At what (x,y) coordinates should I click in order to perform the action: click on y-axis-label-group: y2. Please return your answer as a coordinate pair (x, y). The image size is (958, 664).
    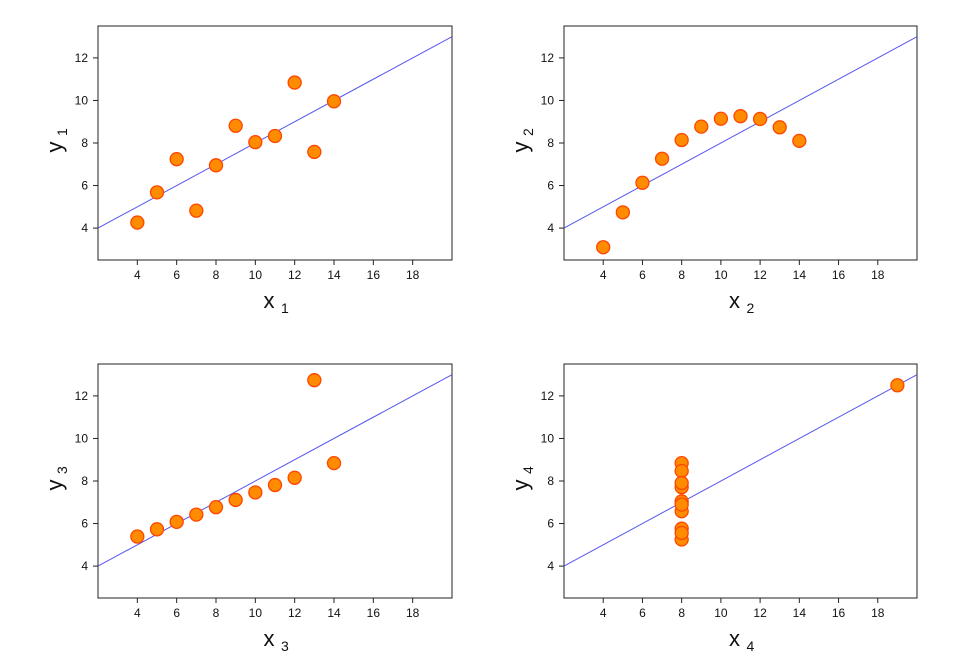
    Looking at the image, I should click on (522, 140).